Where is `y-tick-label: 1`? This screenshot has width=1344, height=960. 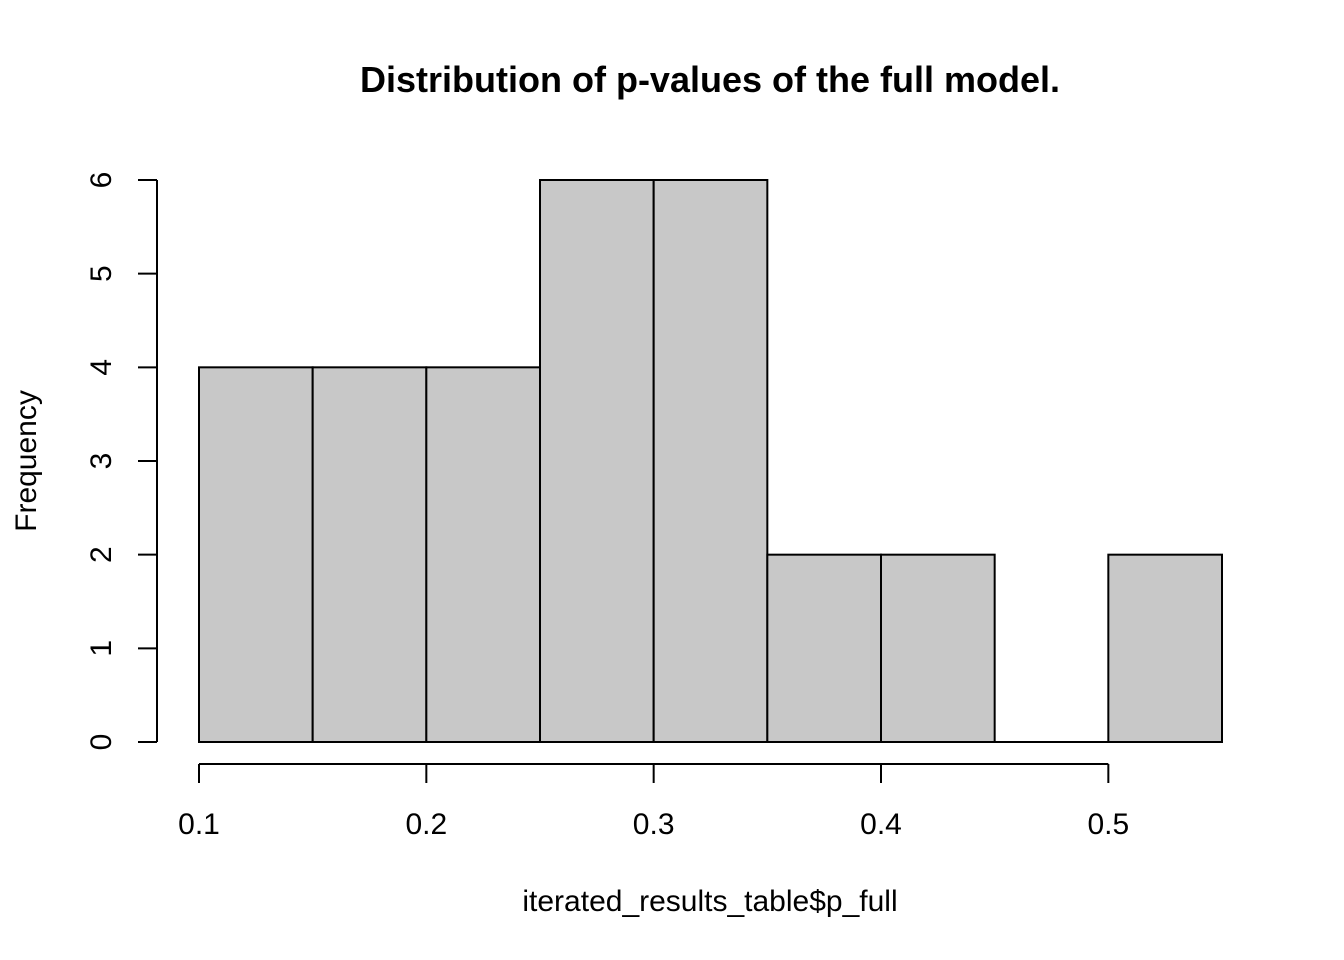 y-tick-label: 1 is located at coordinates (101, 648).